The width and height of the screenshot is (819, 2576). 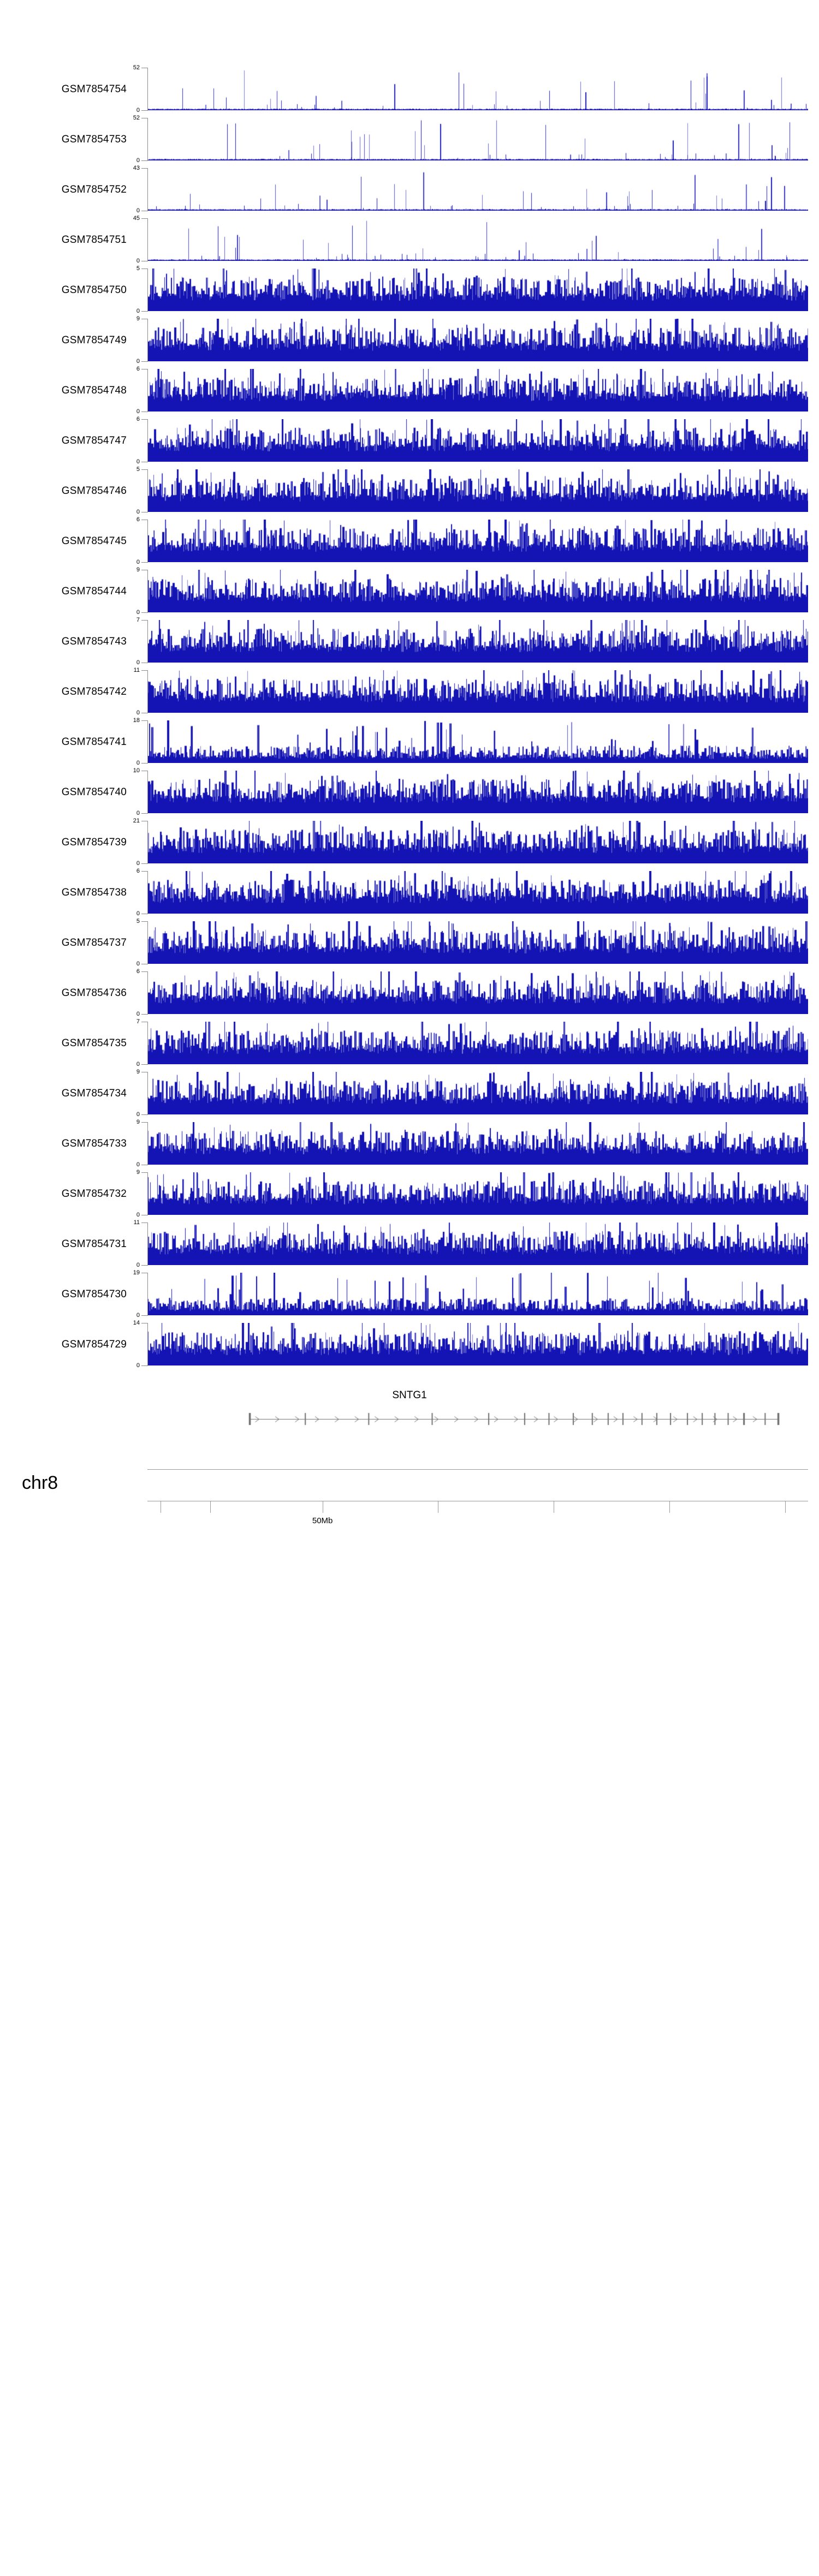 I want to click on coverage-track-row: GSM7854732 9 0, so click(x=410, y=1194).